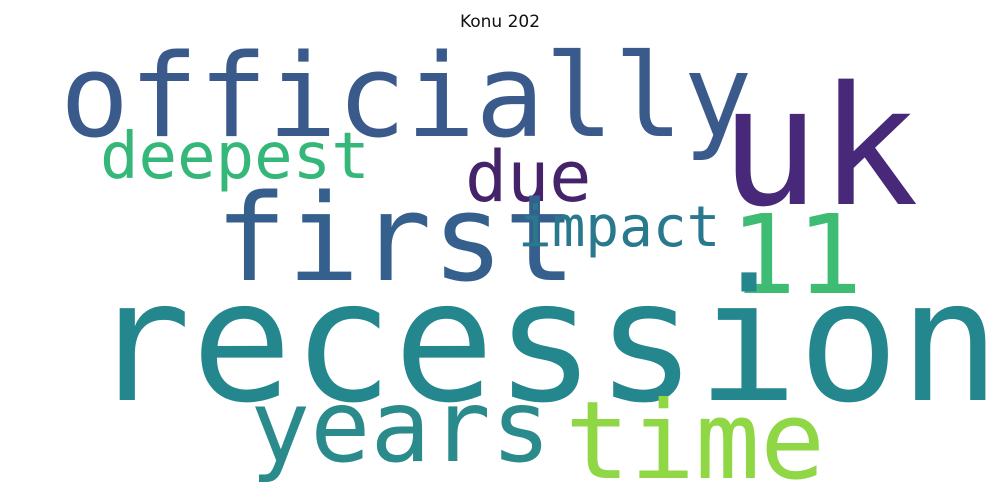 Image resolution: width=1000 pixels, height=504 pixels. Describe the element at coordinates (500, 22) in the screenshot. I see `chart-title: Konu 202` at that location.